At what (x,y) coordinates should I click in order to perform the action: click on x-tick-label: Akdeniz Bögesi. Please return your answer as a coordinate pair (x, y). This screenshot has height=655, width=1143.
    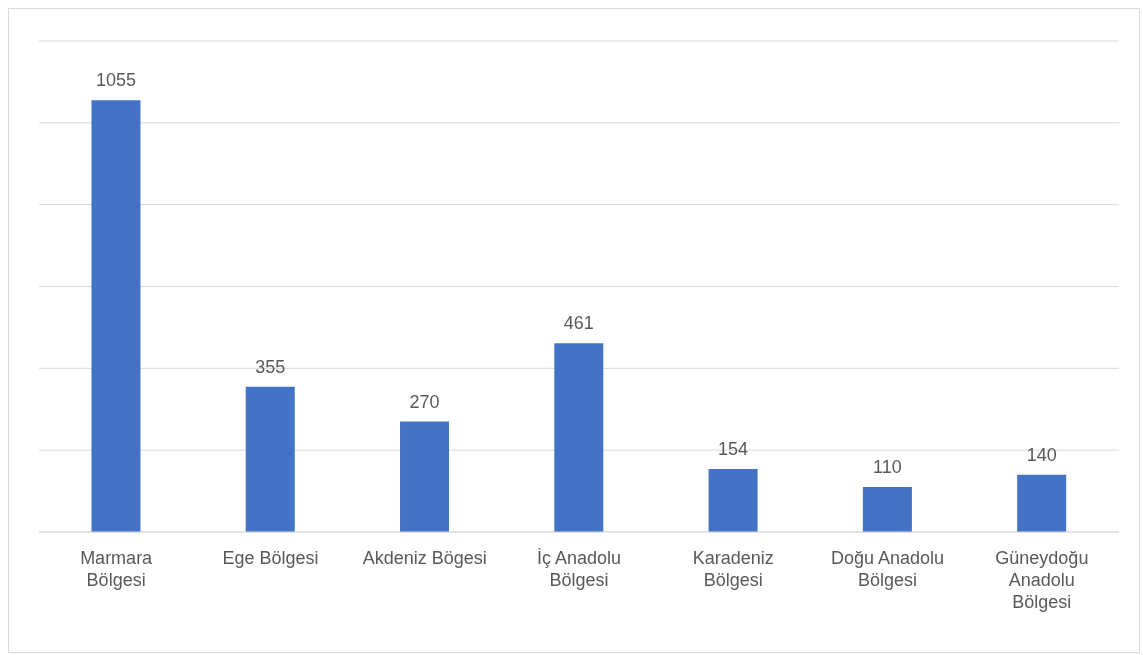
    Looking at the image, I should click on (424, 558).